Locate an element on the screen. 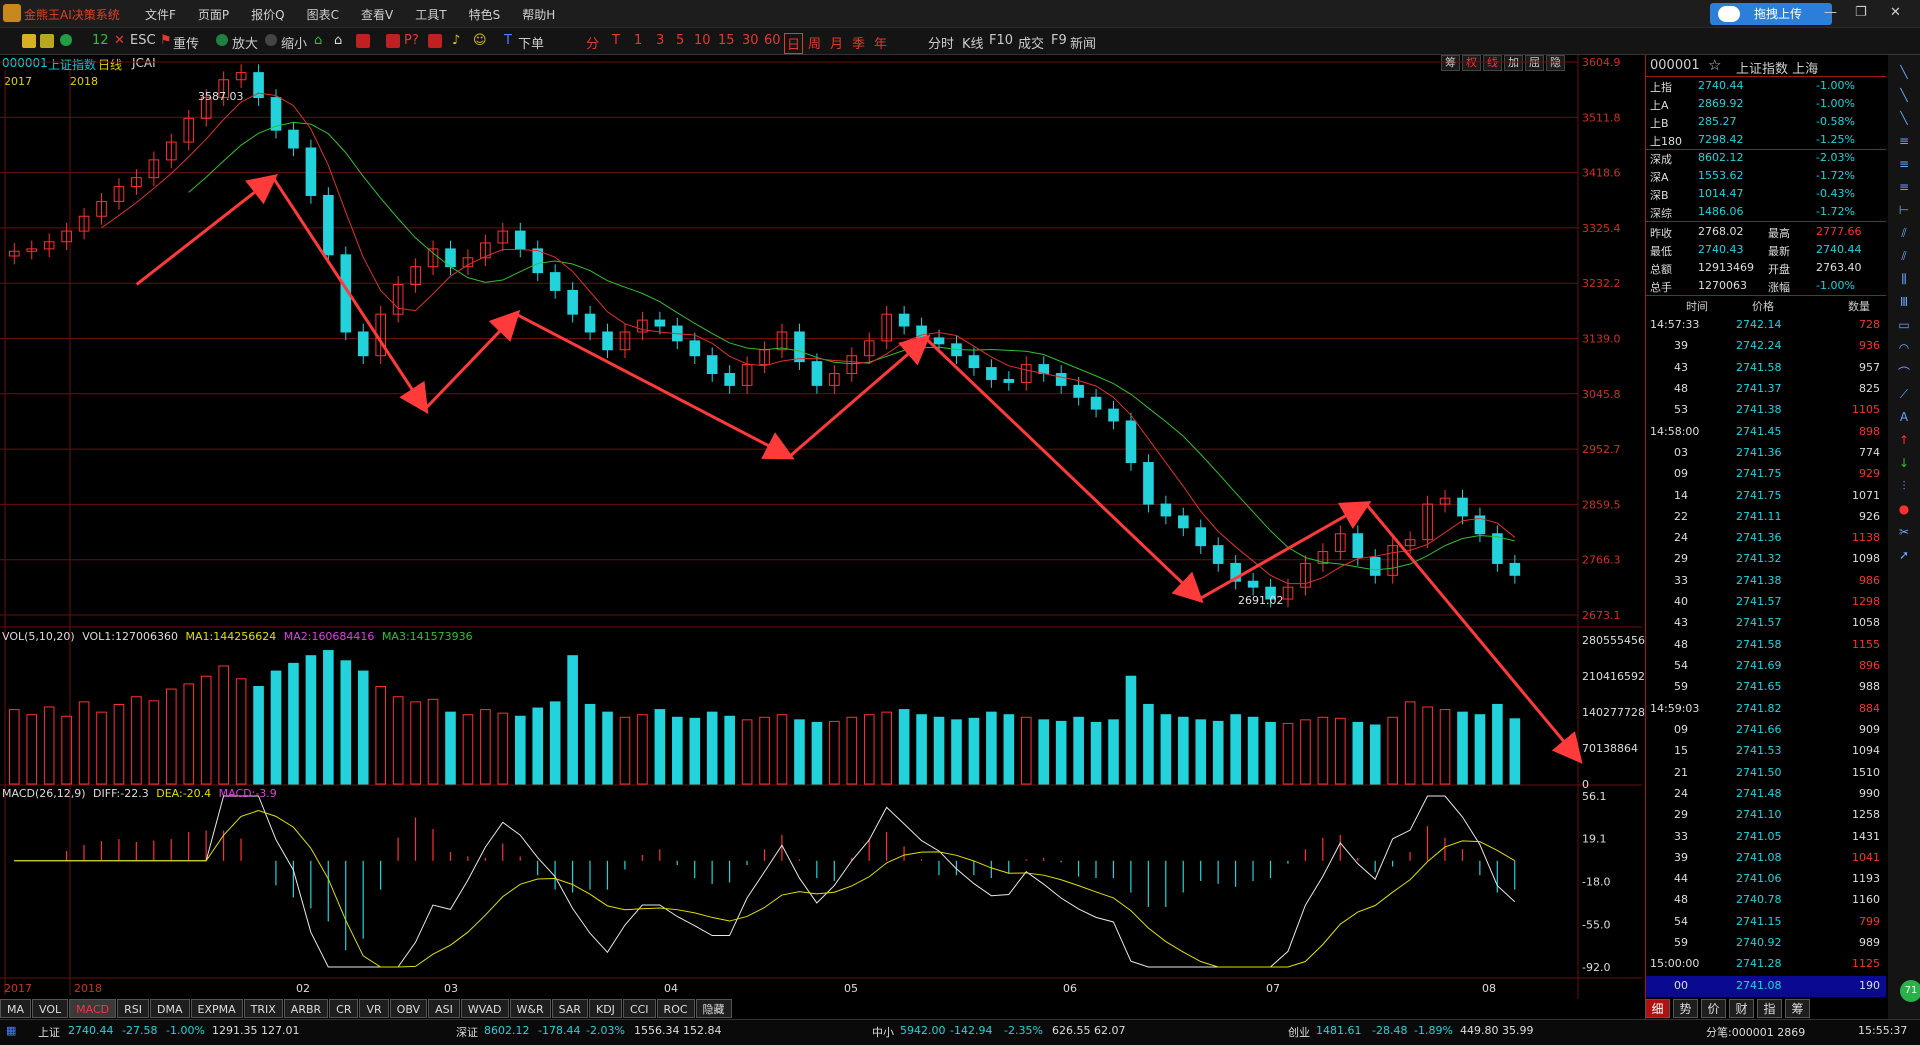  period-3: 3 is located at coordinates (660, 40).